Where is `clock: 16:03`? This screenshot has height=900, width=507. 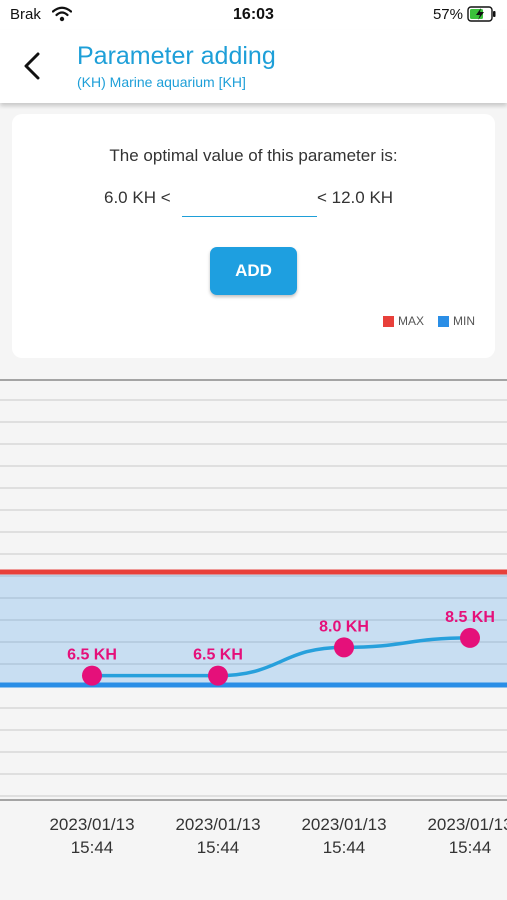 clock: 16:03 is located at coordinates (253, 14).